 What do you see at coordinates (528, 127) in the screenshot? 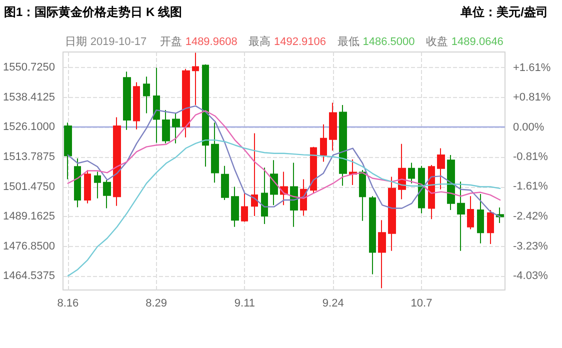
I see `y2-tick-label: 0.00%` at bounding box center [528, 127].